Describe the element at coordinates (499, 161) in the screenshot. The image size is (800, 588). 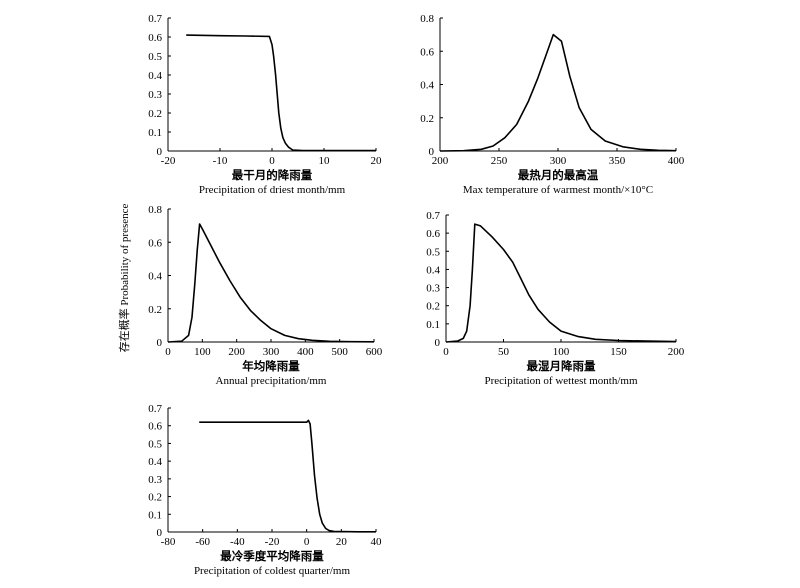
I see `x-tick-label: 250` at that location.